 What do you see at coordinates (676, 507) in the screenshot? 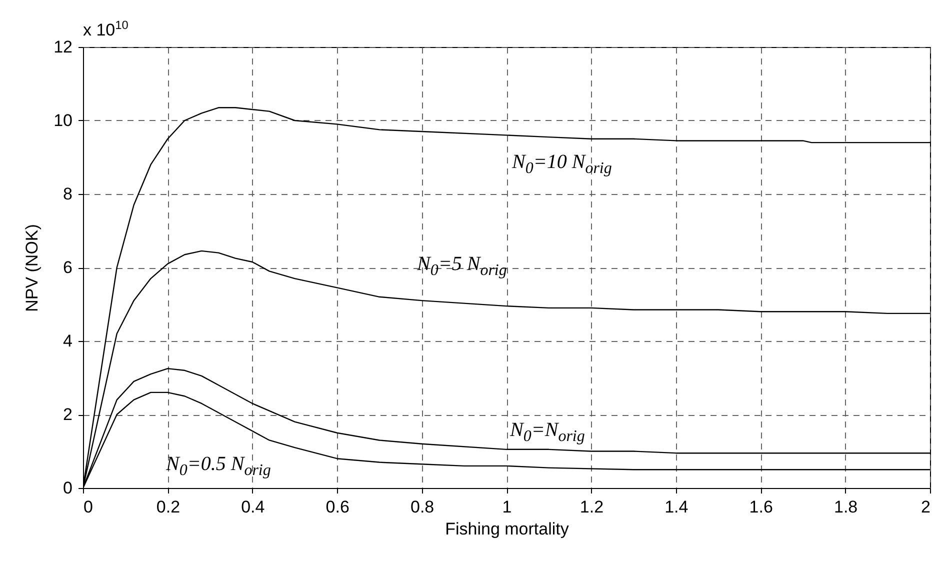
I see `x-tick-label: 1.4` at bounding box center [676, 507].